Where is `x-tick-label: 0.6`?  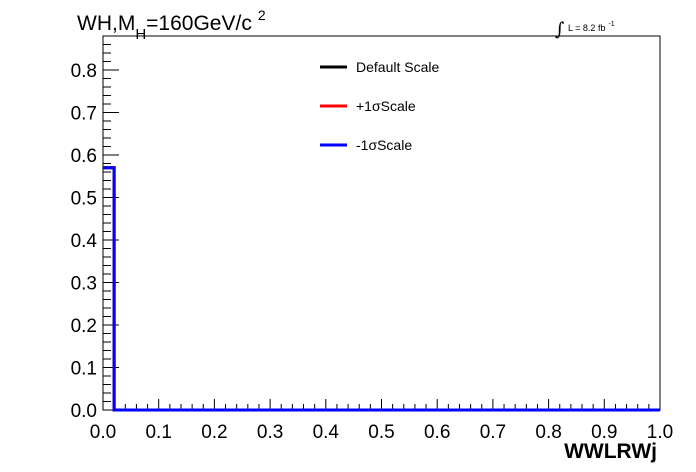 x-tick-label: 0.6 is located at coordinates (437, 432).